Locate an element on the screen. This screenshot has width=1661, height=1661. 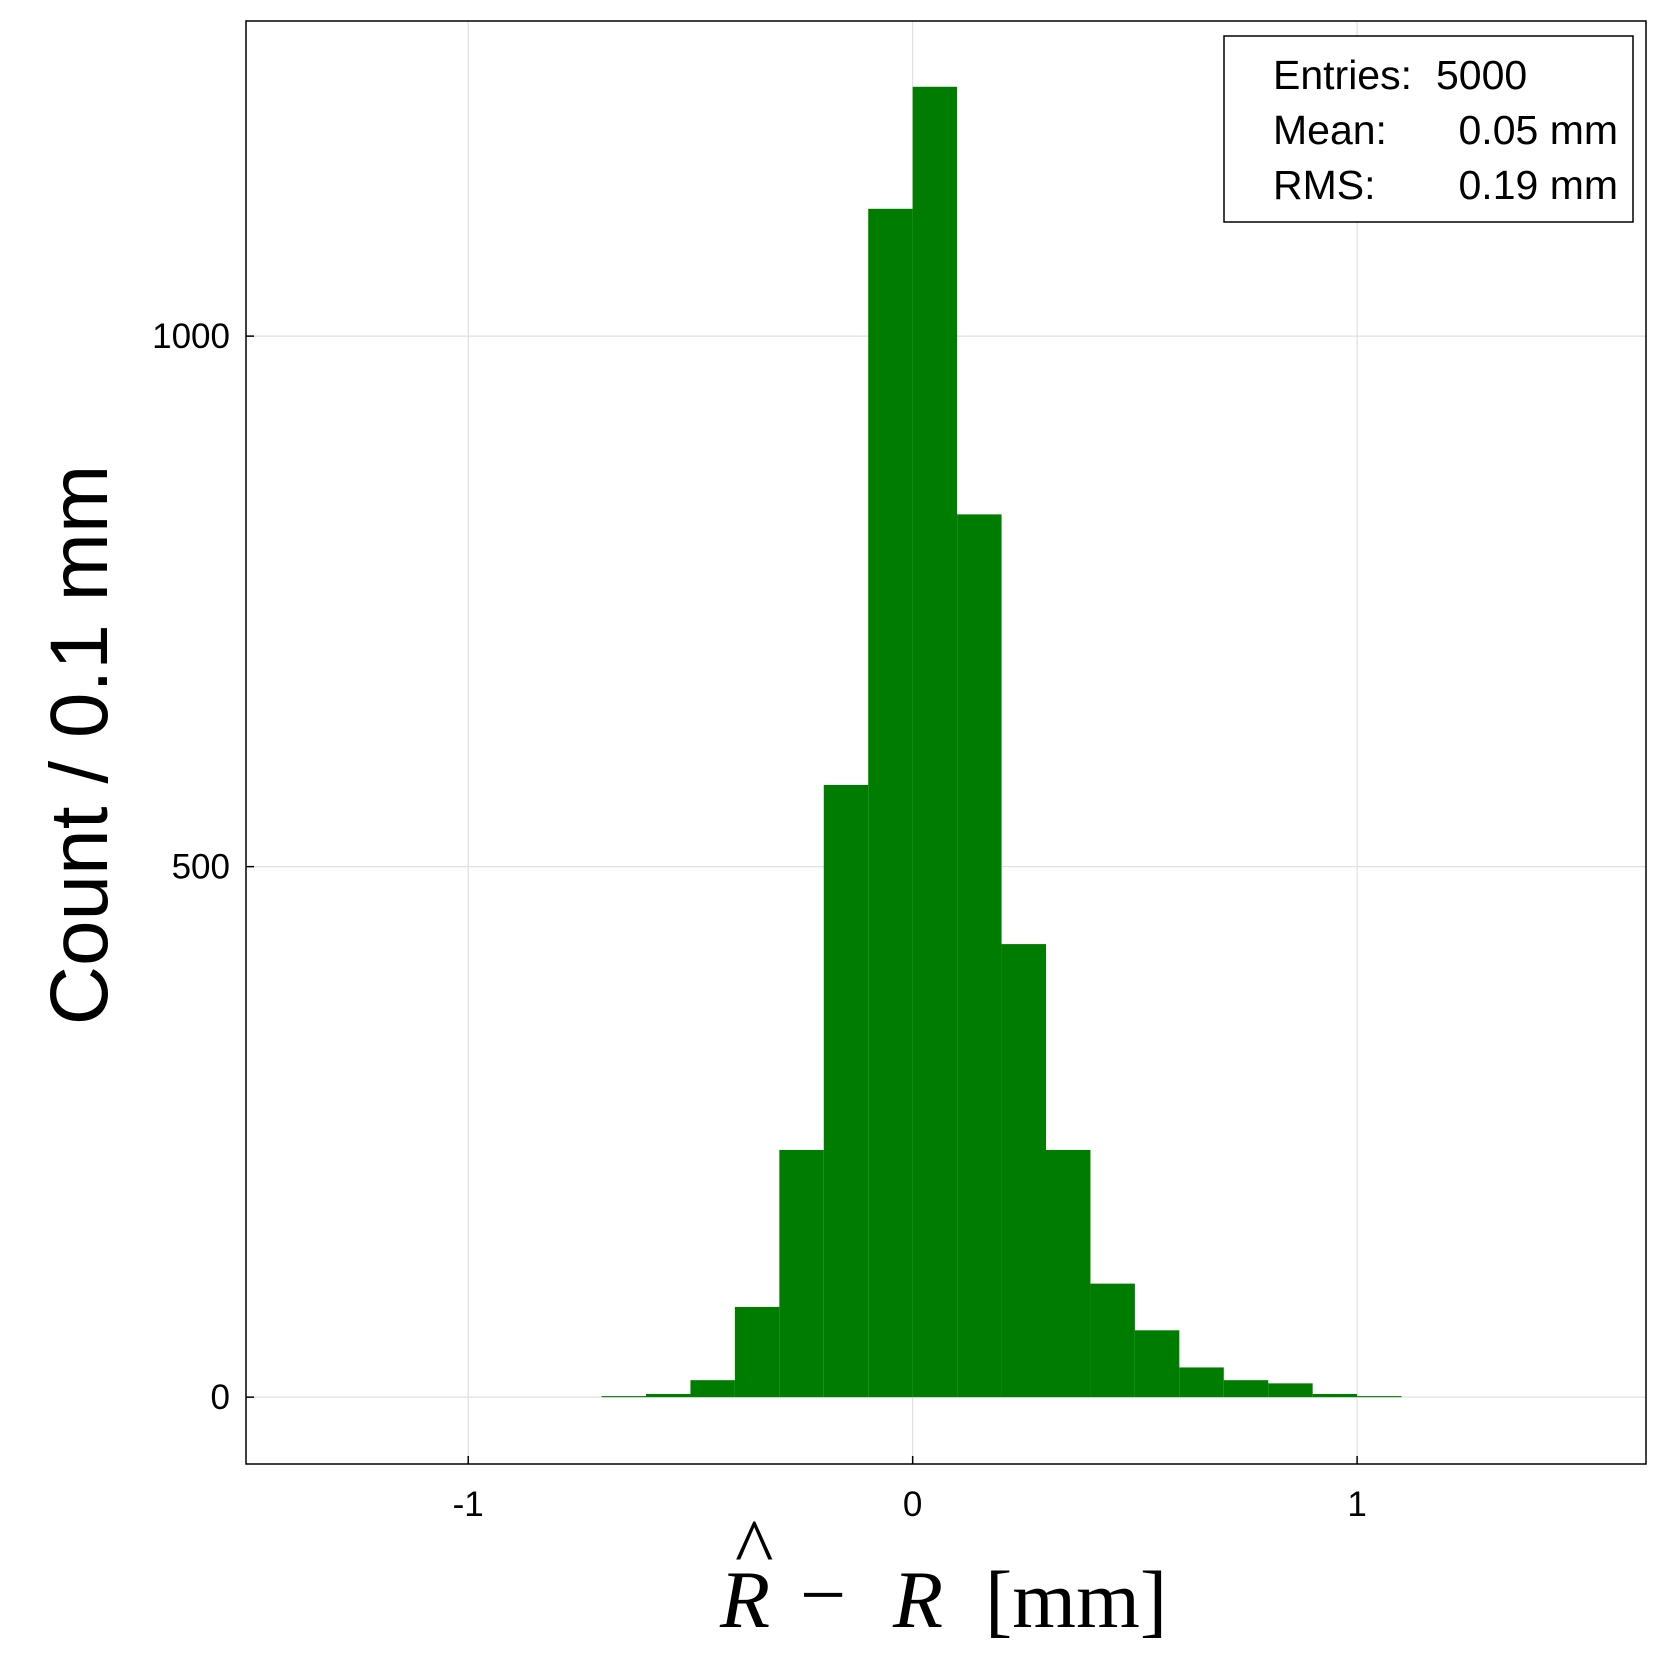
y-tick-label: 500 is located at coordinates (201, 867).